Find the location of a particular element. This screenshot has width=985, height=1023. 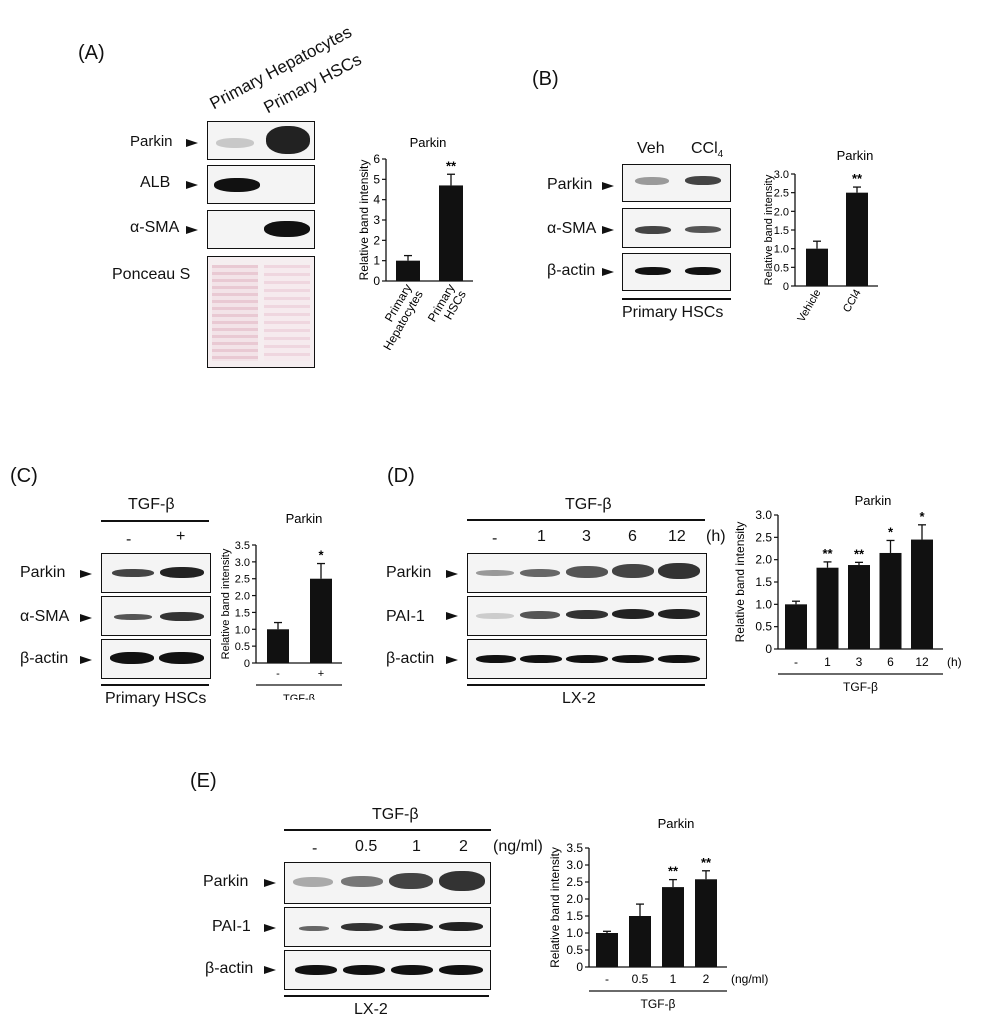

x-group-label: TGF-β is located at coordinates (658, 1004).